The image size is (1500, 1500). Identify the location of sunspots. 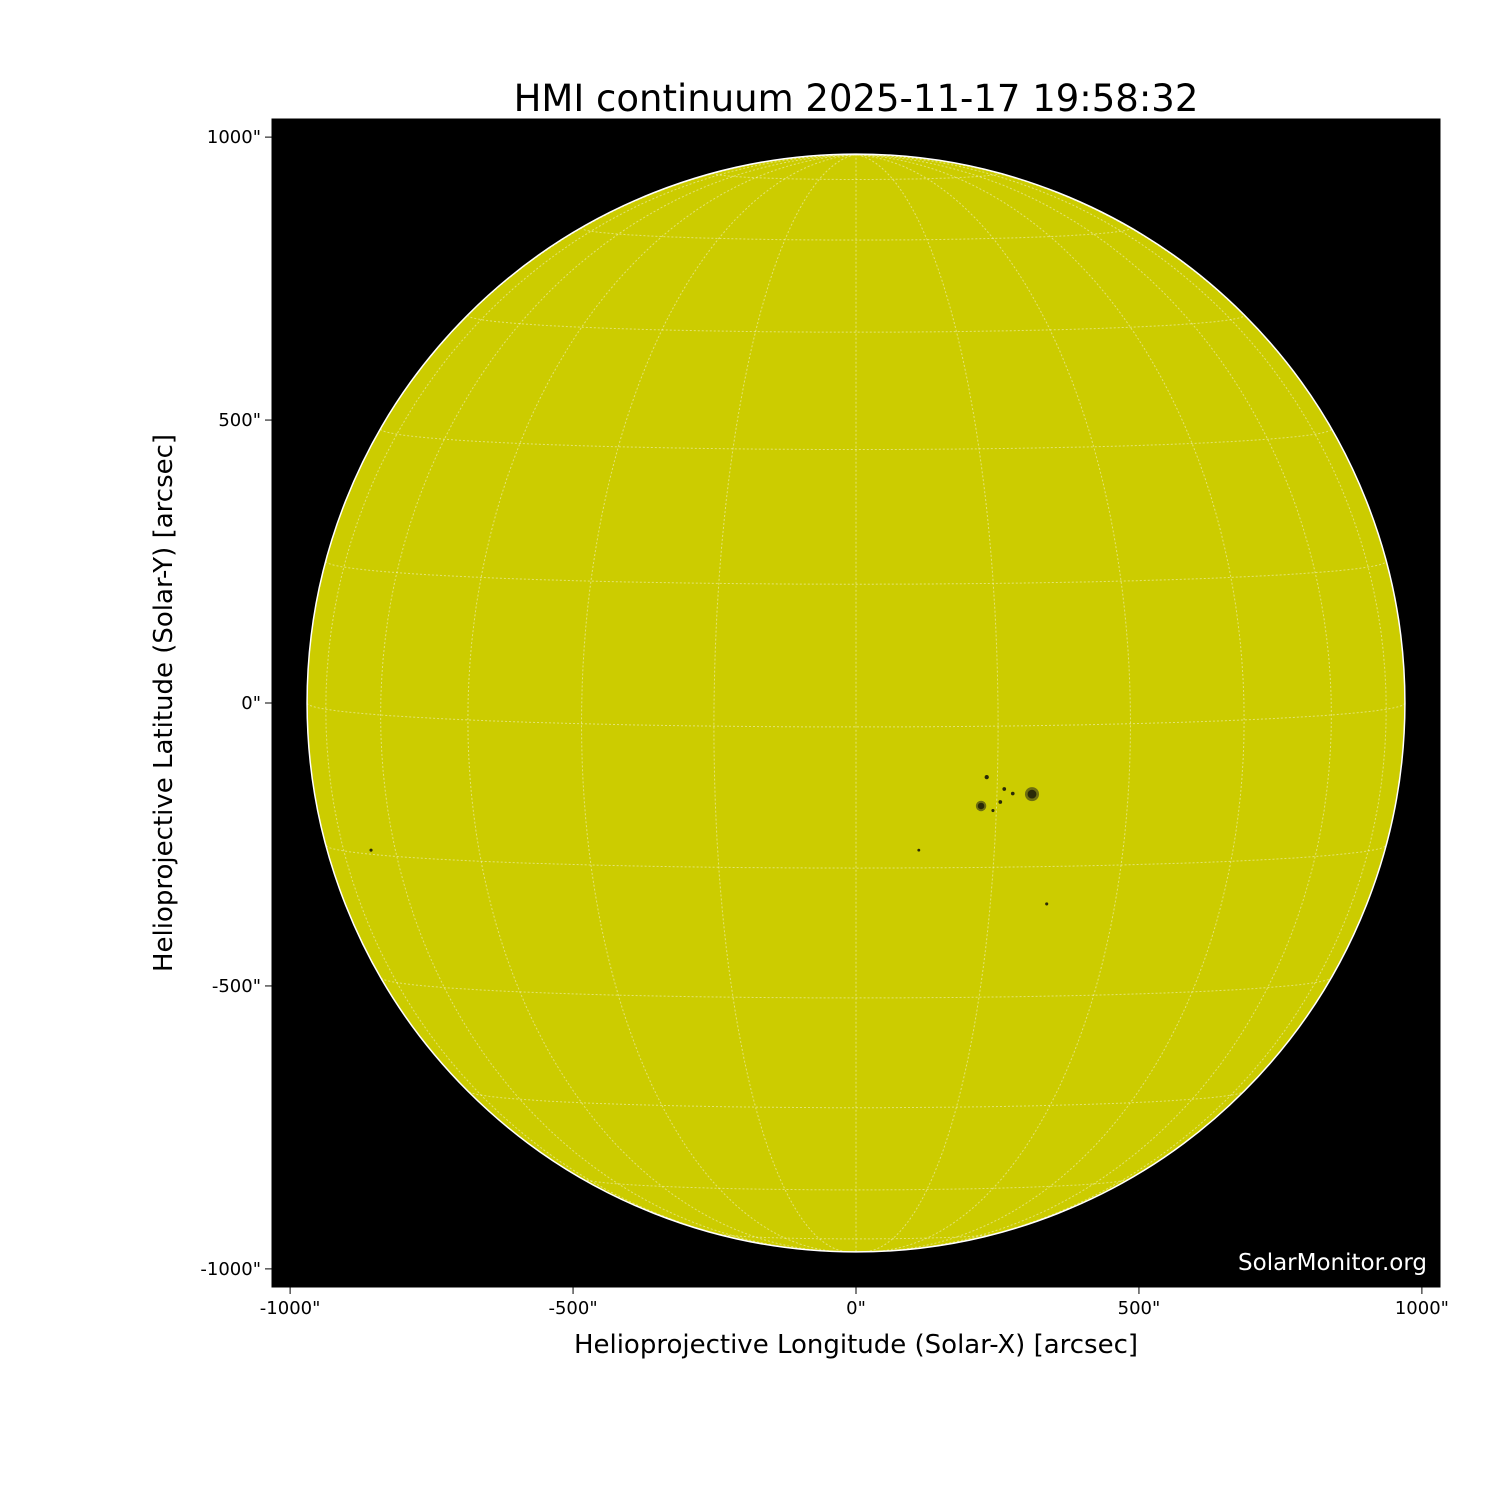
(709, 840).